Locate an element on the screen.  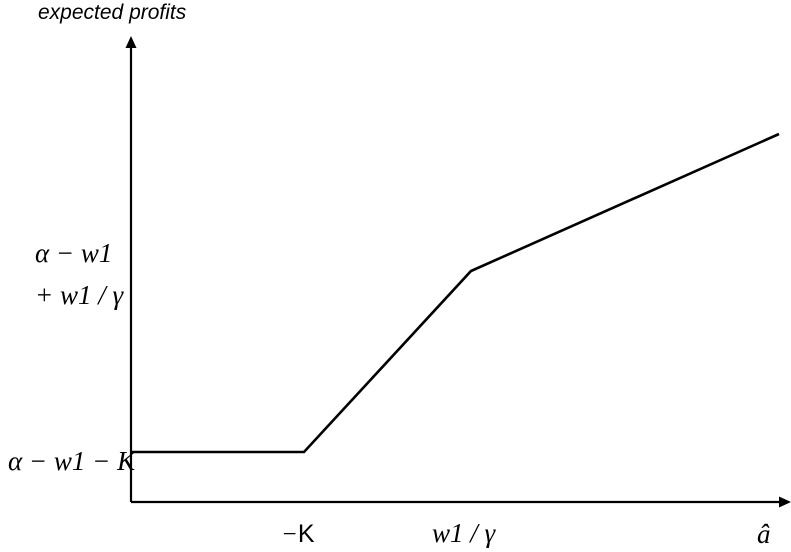
y-axis-arrowhead is located at coordinates (131, 42).